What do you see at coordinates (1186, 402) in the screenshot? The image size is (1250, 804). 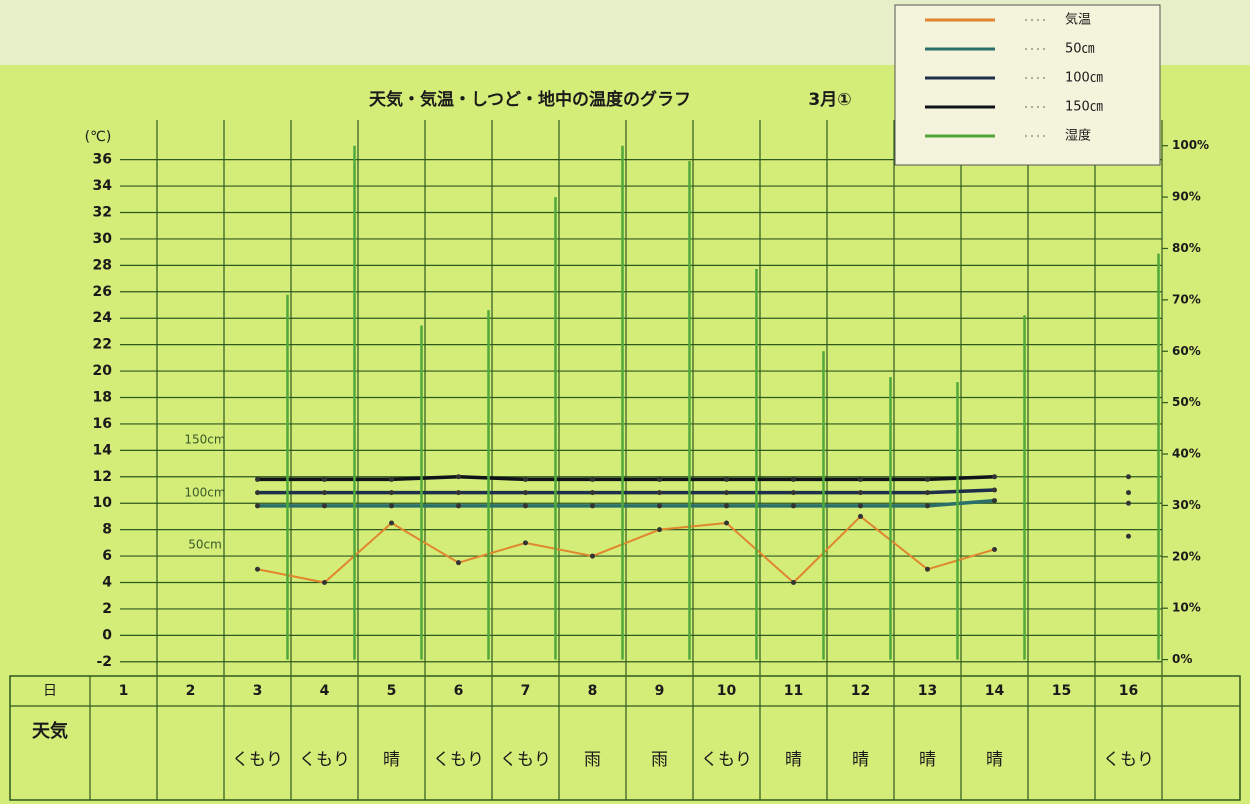 I see `y2-tick-label: 50%` at bounding box center [1186, 402].